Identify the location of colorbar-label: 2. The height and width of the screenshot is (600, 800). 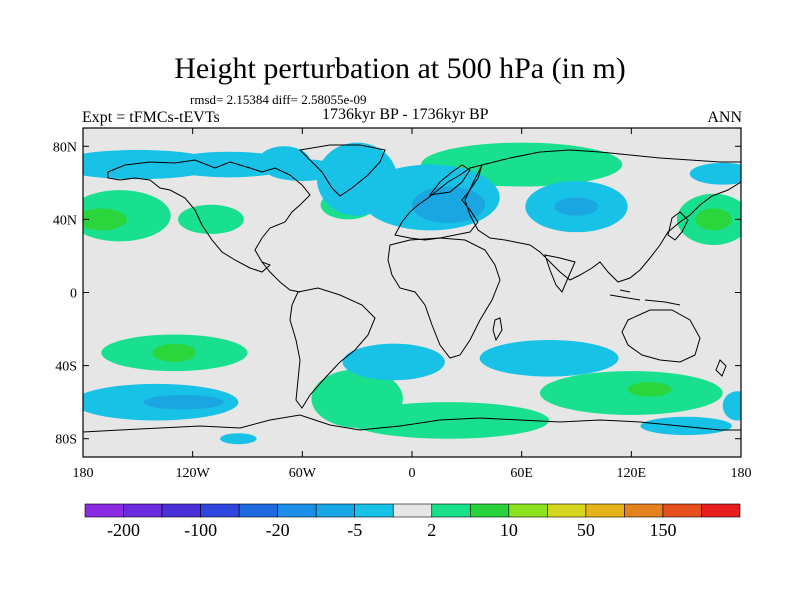
(431, 530).